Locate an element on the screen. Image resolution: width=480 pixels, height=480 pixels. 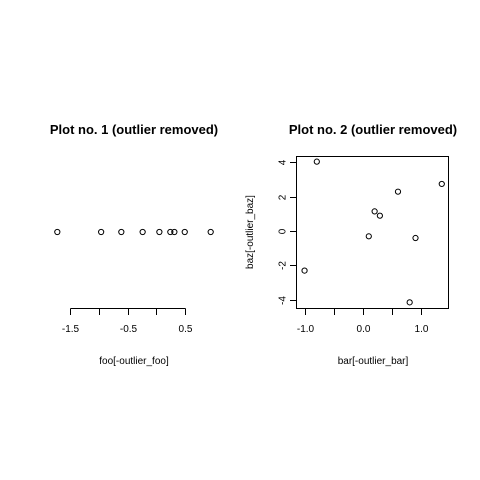
plot-1-x-tick-label: 0.5 is located at coordinates (186, 329).